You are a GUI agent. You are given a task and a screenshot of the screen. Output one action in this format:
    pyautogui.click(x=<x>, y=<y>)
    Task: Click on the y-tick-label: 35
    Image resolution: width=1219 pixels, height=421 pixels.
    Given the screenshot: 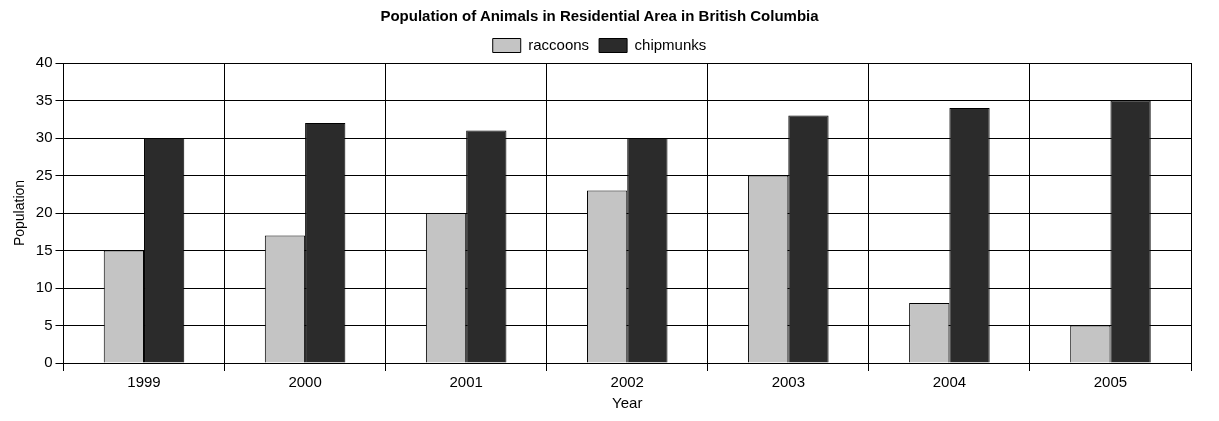 What is the action you would take?
    pyautogui.click(x=44, y=99)
    